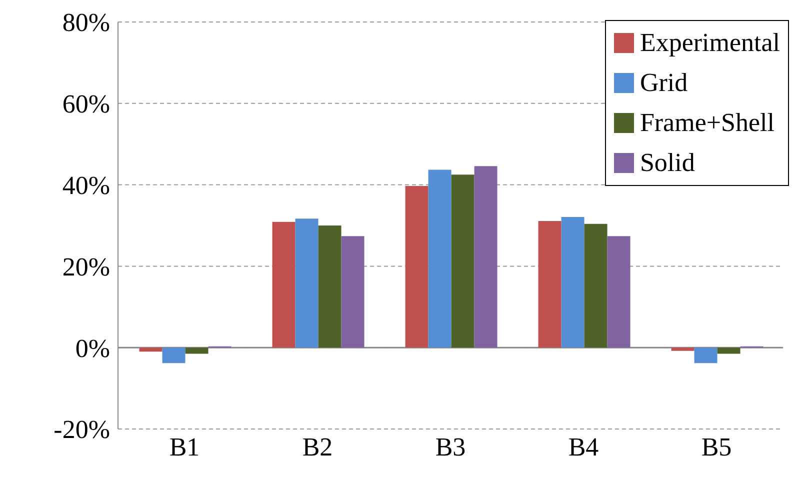 Image resolution: width=805 pixels, height=483 pixels. Describe the element at coordinates (716, 447) in the screenshot. I see `x-tick-label: B5` at that location.